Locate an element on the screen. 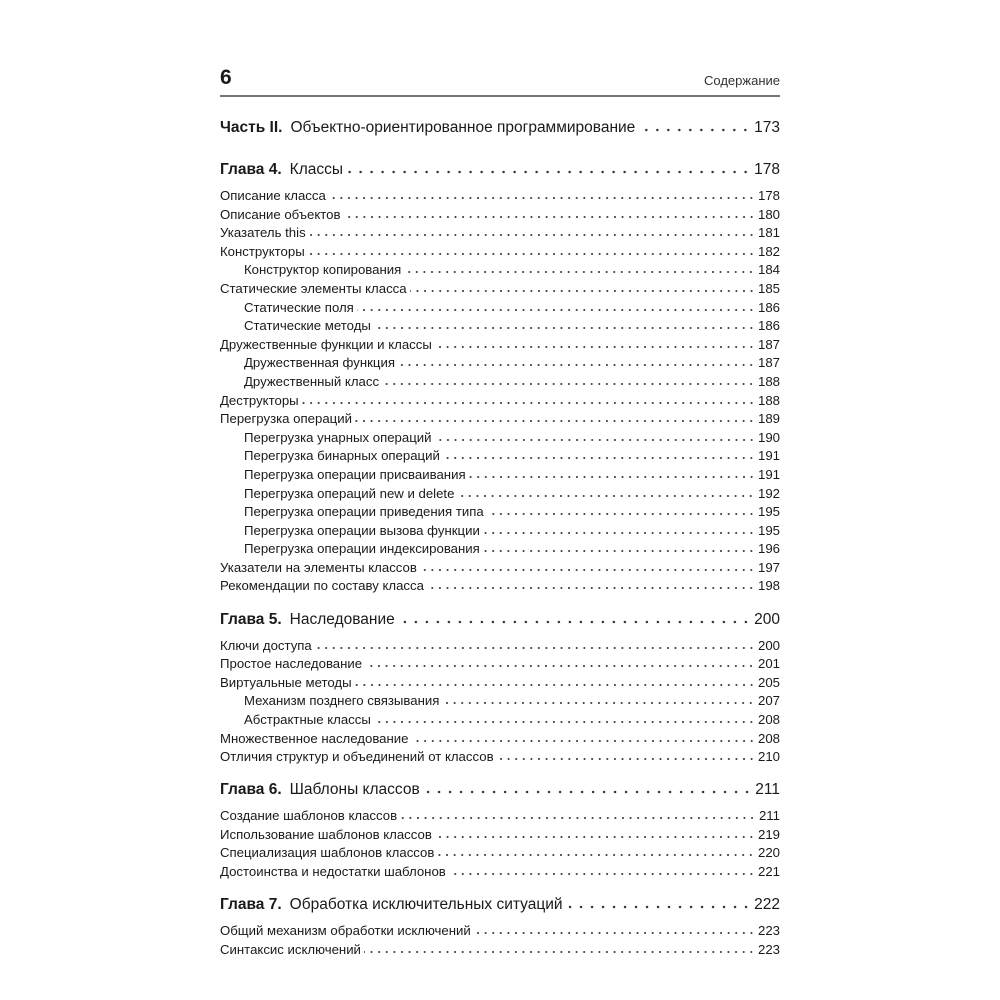 This screenshot has height=1000, width=1000. running-title: Содержание is located at coordinates (742, 80).